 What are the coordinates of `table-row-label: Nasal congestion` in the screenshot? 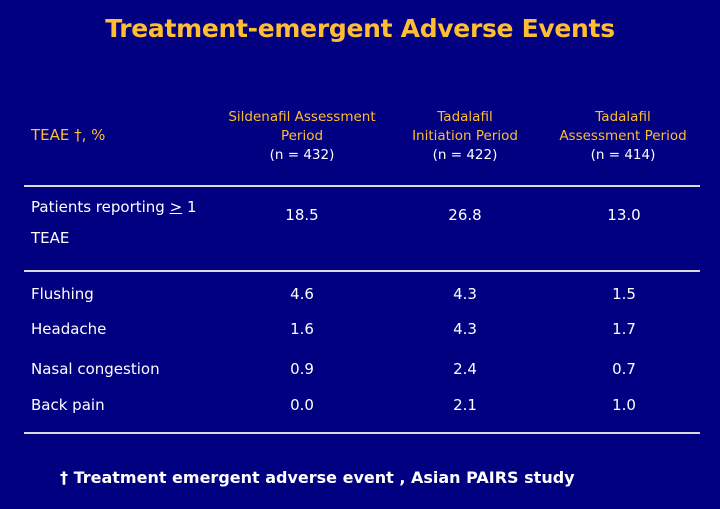 It's located at (95, 369).